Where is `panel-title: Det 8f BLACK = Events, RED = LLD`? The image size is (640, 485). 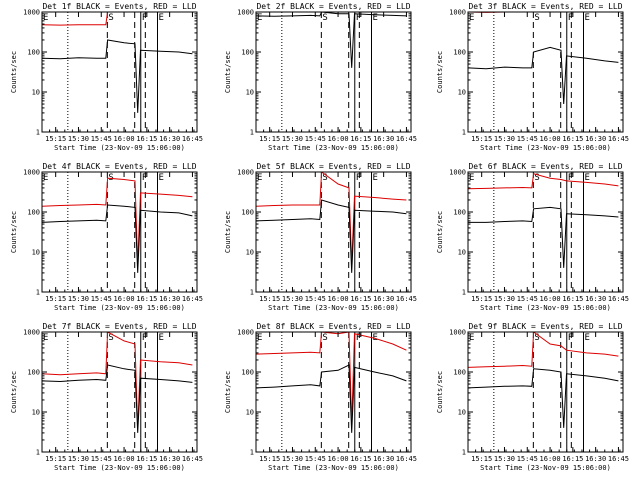
panel-title: Det 8f BLACK = Events, RED = LLD is located at coordinates (333, 326).